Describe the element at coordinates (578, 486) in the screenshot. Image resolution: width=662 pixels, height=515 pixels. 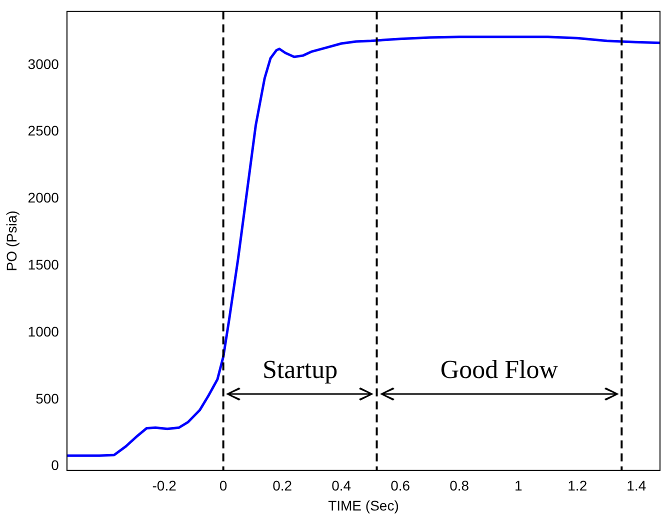
I see `x-tick-label: 1.2` at that location.